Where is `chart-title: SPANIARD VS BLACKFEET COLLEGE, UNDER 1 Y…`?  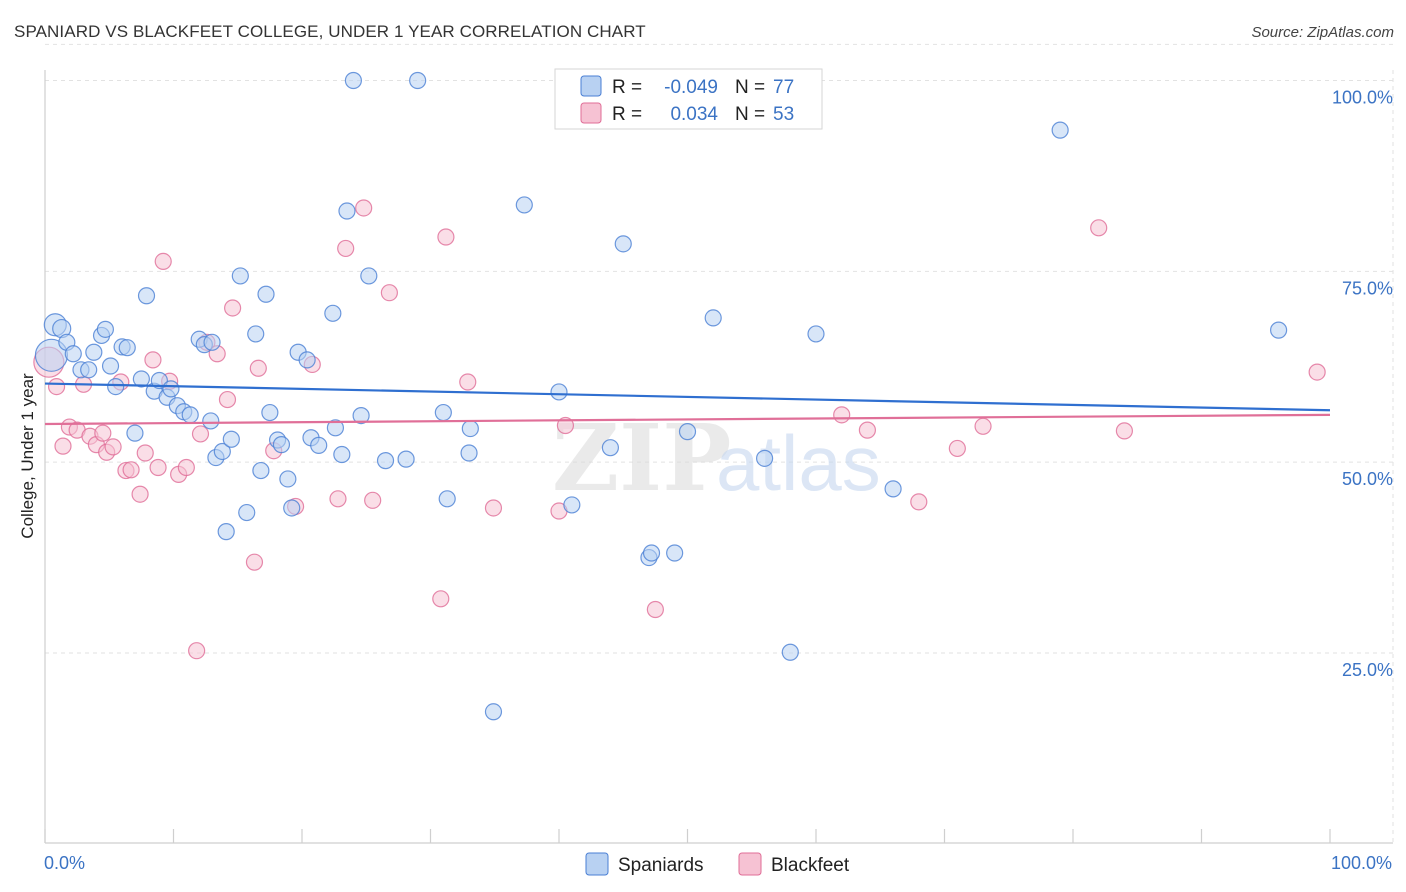 chart-title: SPANIARD VS BLACKFEET COLLEGE, UNDER 1 Y… is located at coordinates (330, 31).